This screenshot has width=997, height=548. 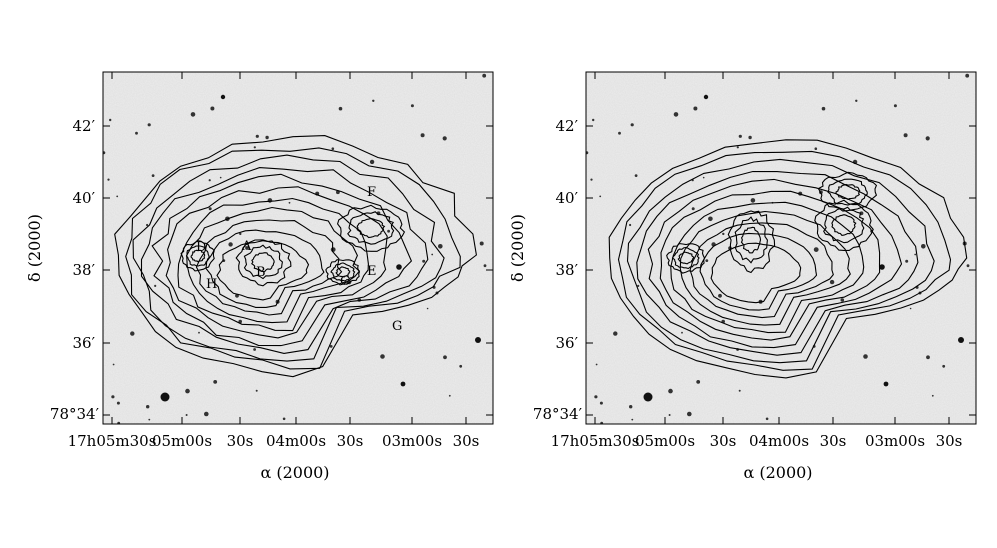 What do you see at coordinates (371, 192) in the screenshot?
I see `region-label-f: F` at bounding box center [371, 192].